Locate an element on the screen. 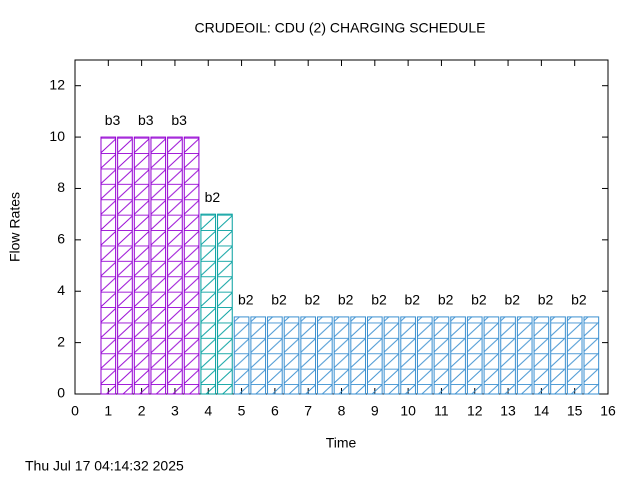 This screenshot has width=640, height=480. x-tick-label: 10 is located at coordinates (408, 411).